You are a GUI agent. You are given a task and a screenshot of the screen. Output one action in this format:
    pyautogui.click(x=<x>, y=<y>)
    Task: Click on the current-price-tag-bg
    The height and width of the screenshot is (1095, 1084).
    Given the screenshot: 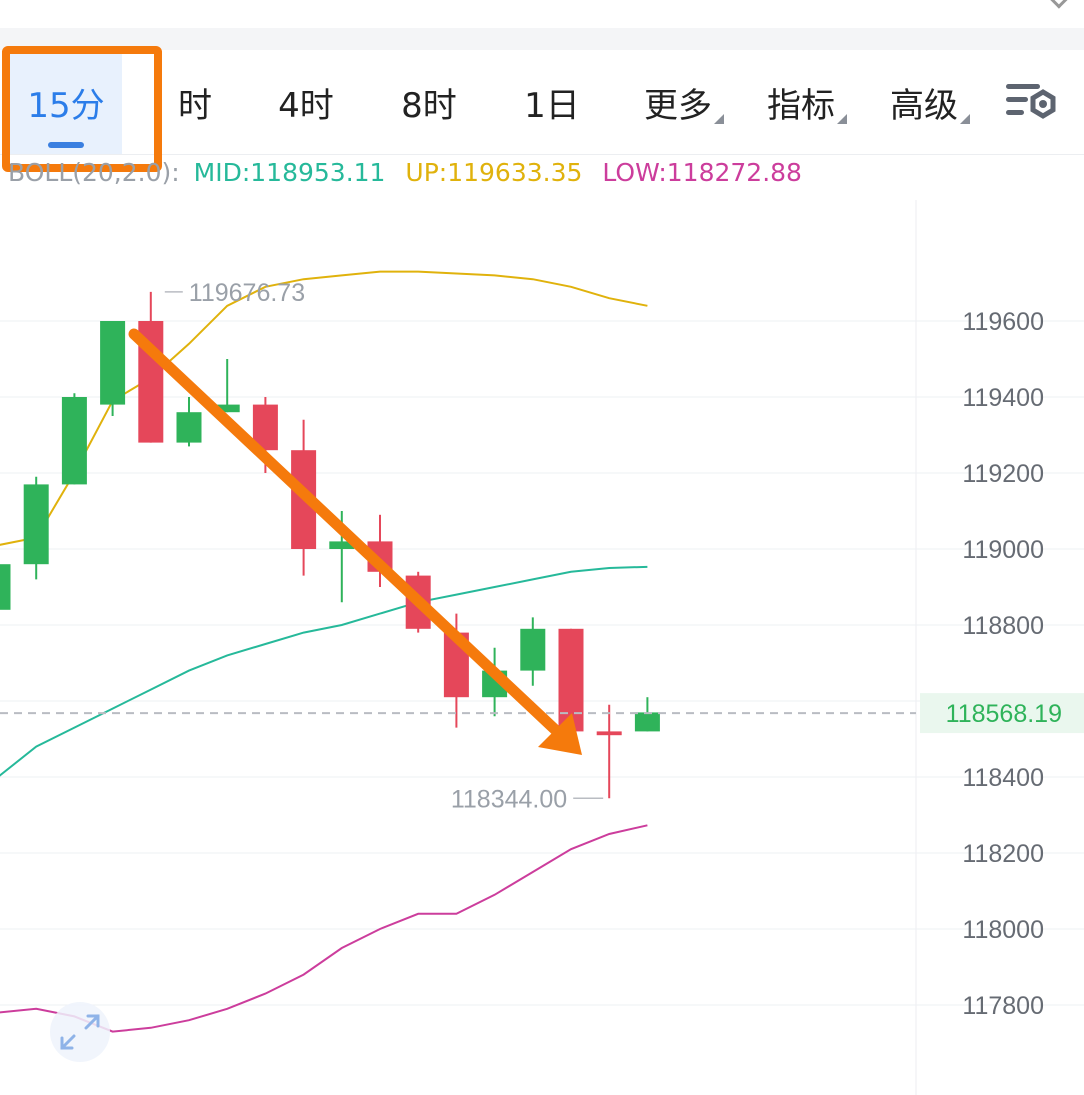 What is the action you would take?
    pyautogui.click(x=1002, y=713)
    